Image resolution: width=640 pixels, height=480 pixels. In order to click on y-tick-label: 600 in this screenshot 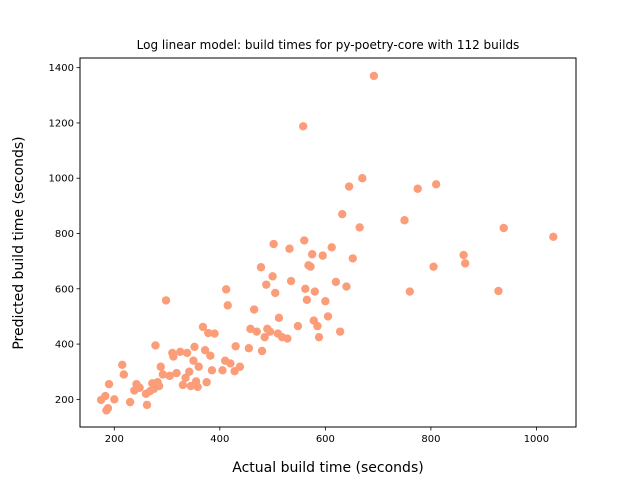, I will do `click(64, 289)`.